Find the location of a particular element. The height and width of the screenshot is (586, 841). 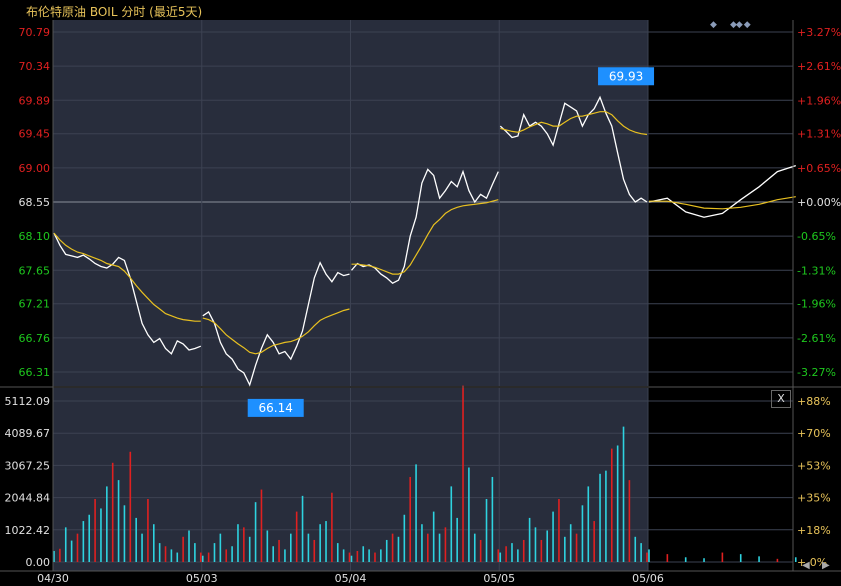

percent-tick-label: +1.31% is located at coordinates (819, 134).